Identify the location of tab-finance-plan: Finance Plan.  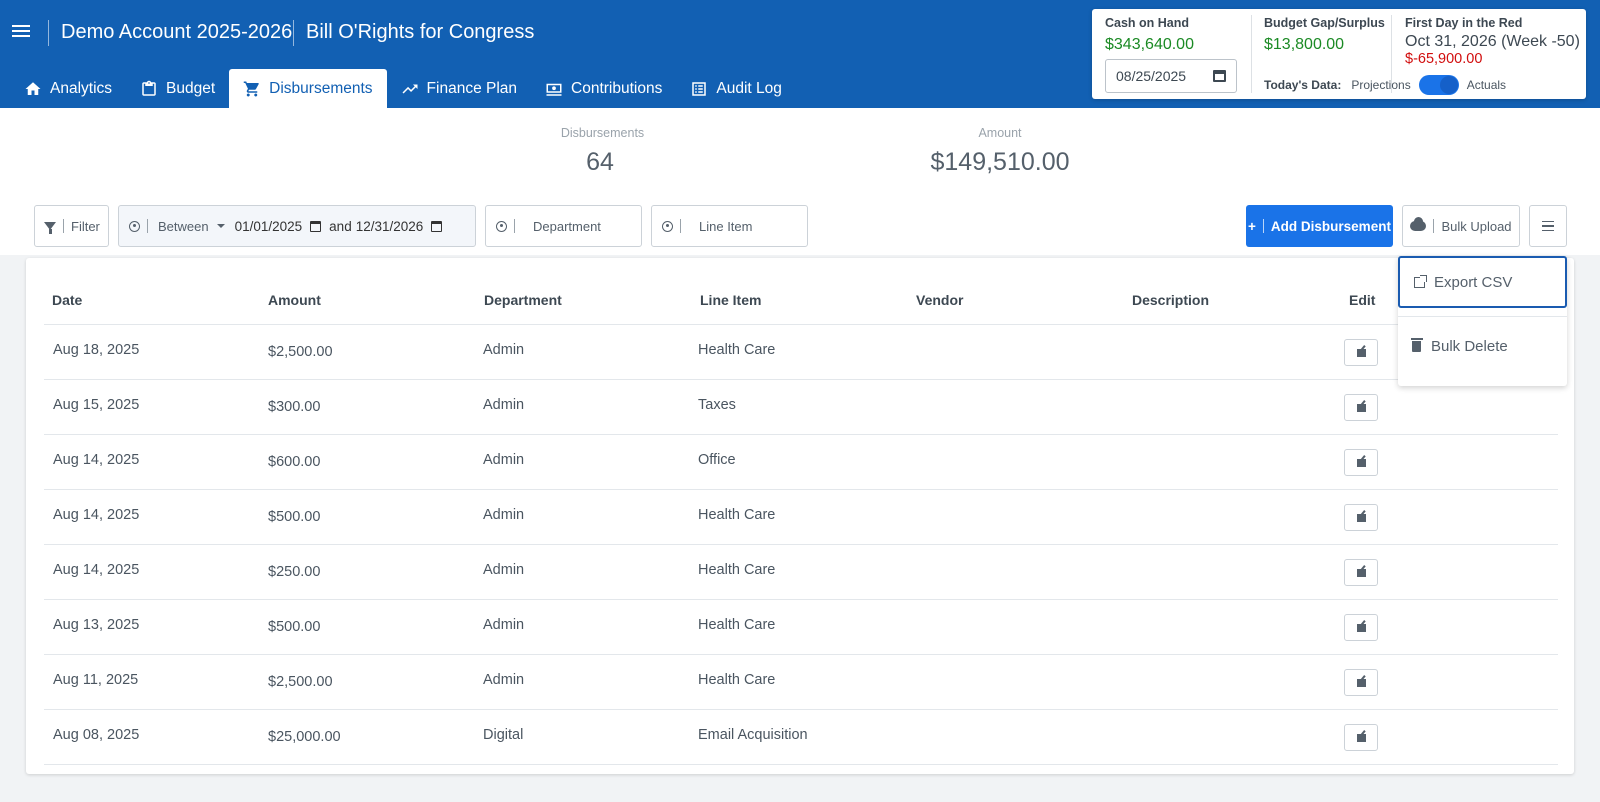
(459, 88).